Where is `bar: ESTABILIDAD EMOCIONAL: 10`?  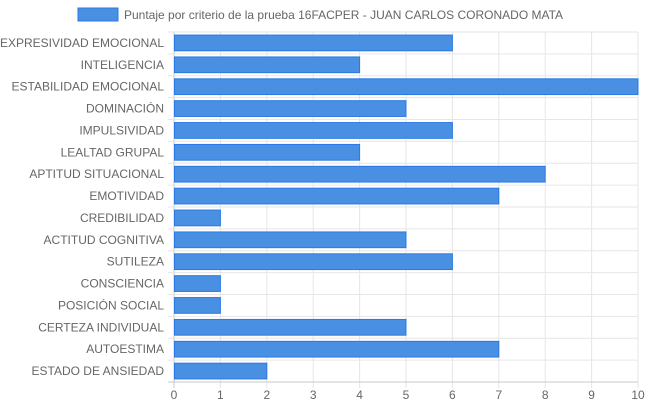 bar: ESTABILIDAD EMOCIONAL: 10 is located at coordinates (406, 87).